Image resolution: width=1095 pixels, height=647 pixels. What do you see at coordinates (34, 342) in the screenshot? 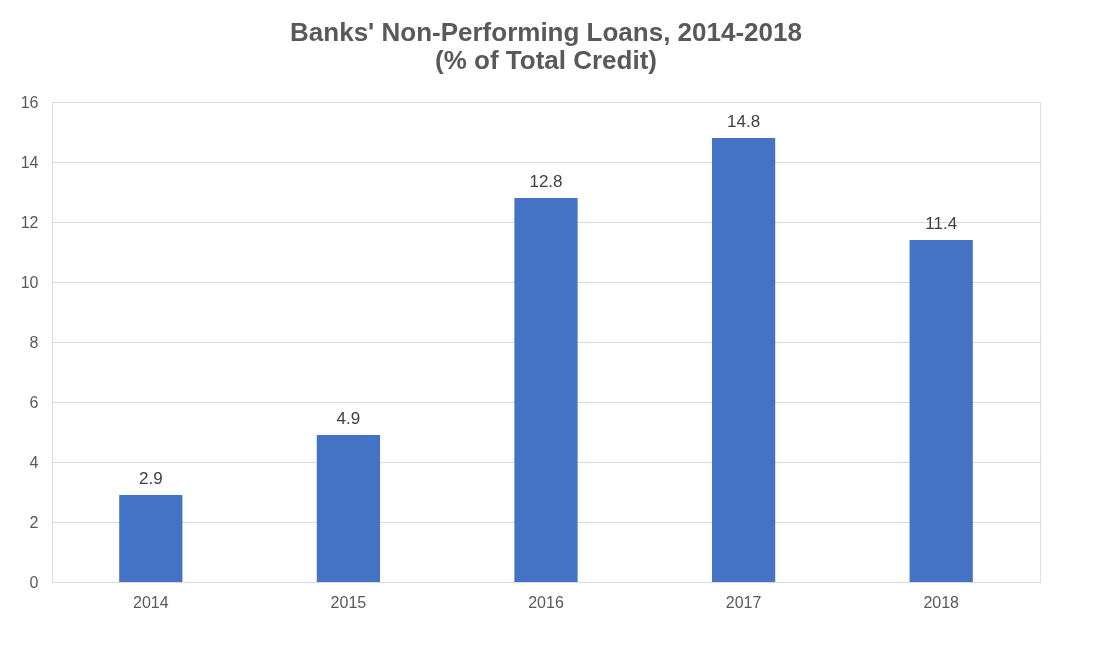
I see `y-tick-label: 8` at bounding box center [34, 342].